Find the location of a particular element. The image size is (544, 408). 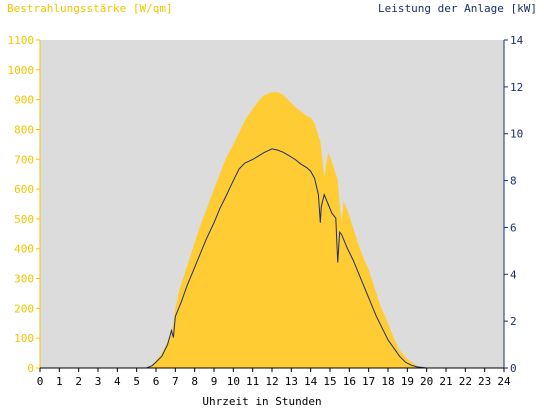

x-tick-label: 3 is located at coordinates (98, 381).